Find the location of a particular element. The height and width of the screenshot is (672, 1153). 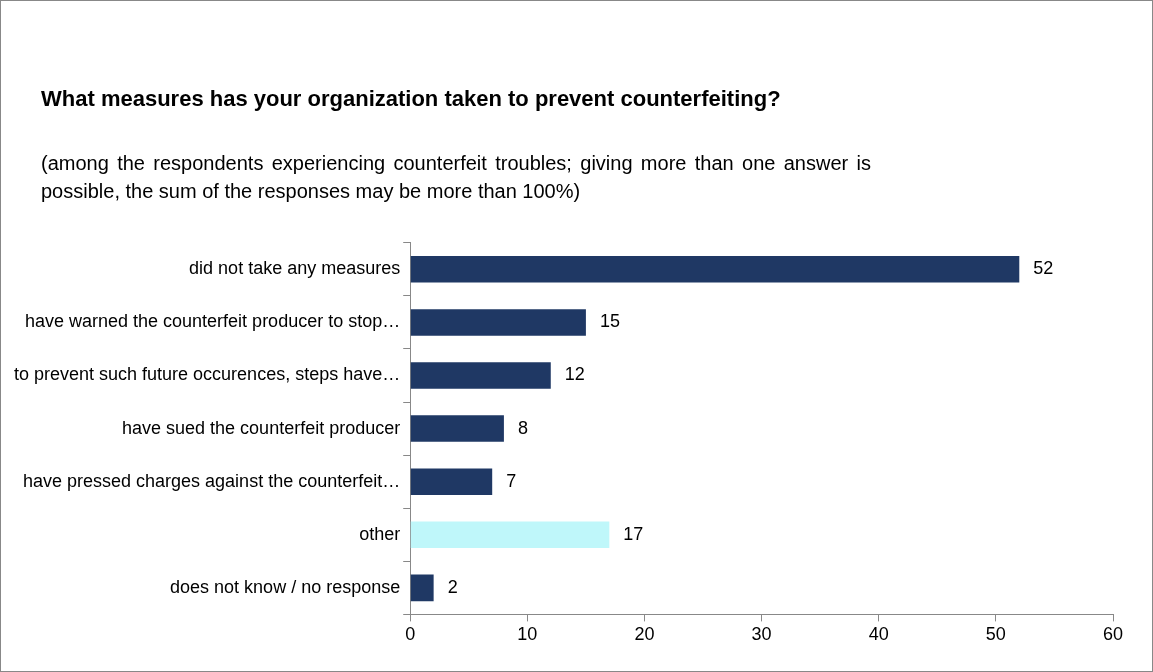

x-tick-label: 50 is located at coordinates (995, 634).